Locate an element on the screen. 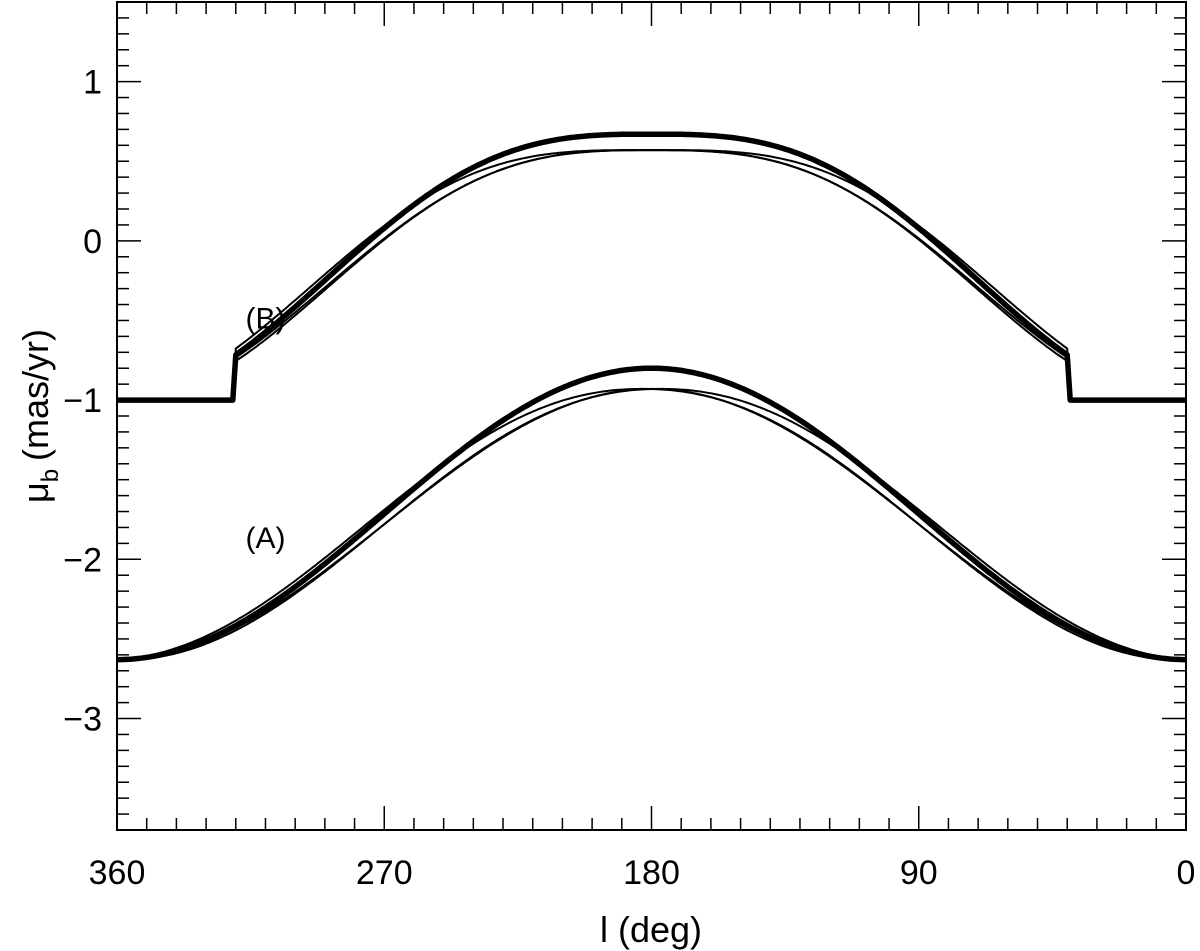  x-tick-label: 270 is located at coordinates (384, 873).